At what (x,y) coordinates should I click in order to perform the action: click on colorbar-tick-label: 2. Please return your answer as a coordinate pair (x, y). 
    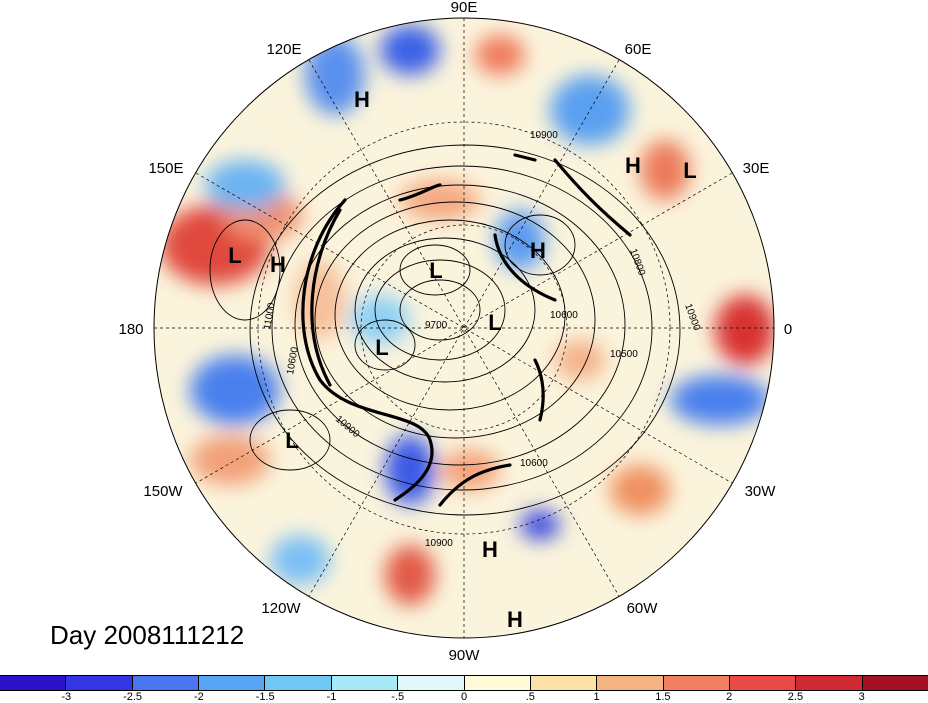
    Looking at the image, I should click on (729, 697).